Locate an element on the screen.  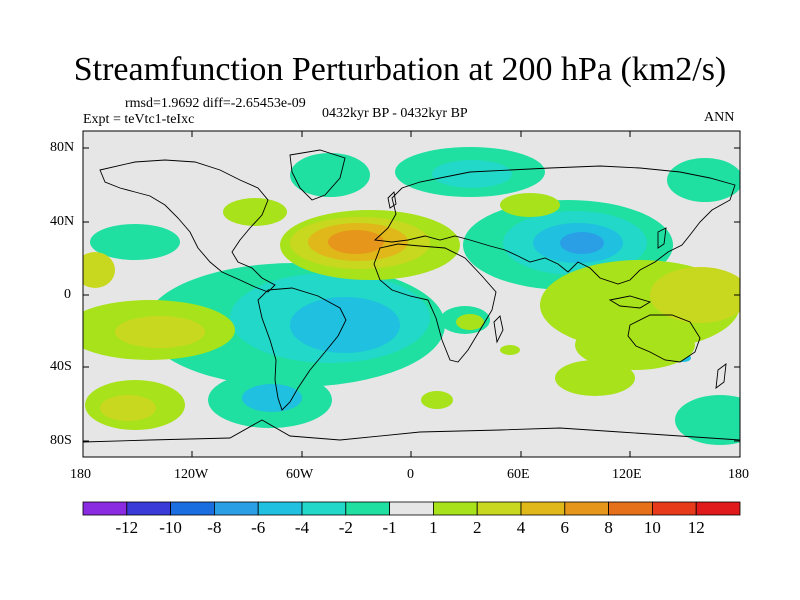
colorbar-label: -1 is located at coordinates (389, 527).